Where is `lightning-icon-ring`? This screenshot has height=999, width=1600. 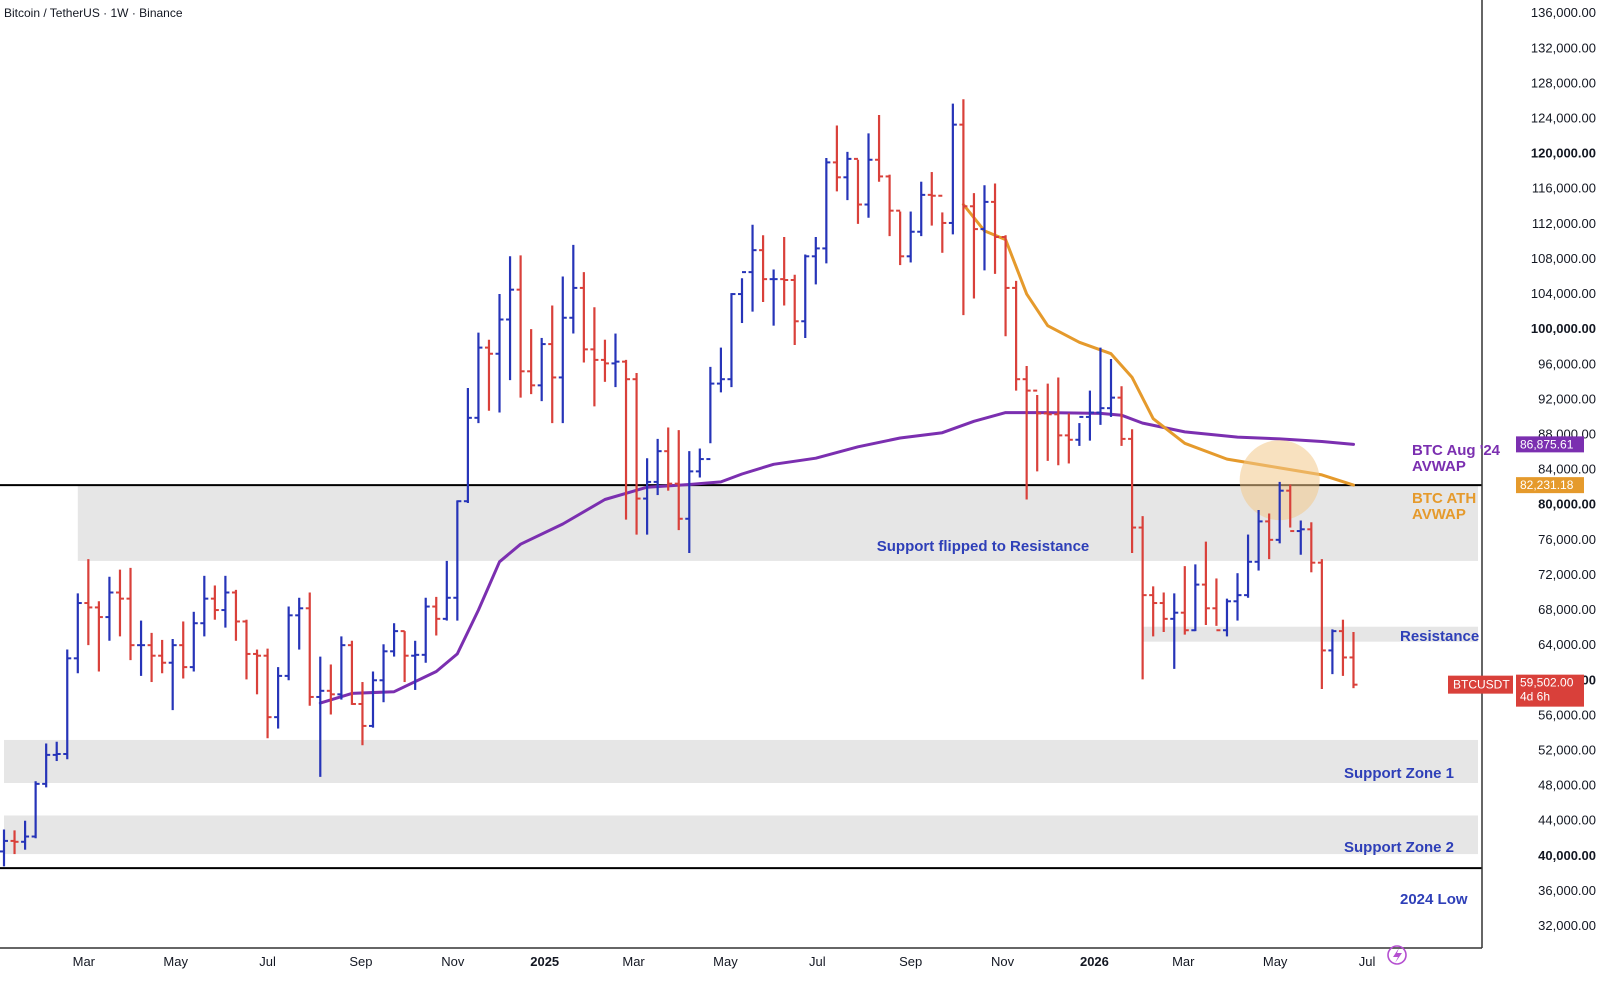 lightning-icon-ring is located at coordinates (1397, 955).